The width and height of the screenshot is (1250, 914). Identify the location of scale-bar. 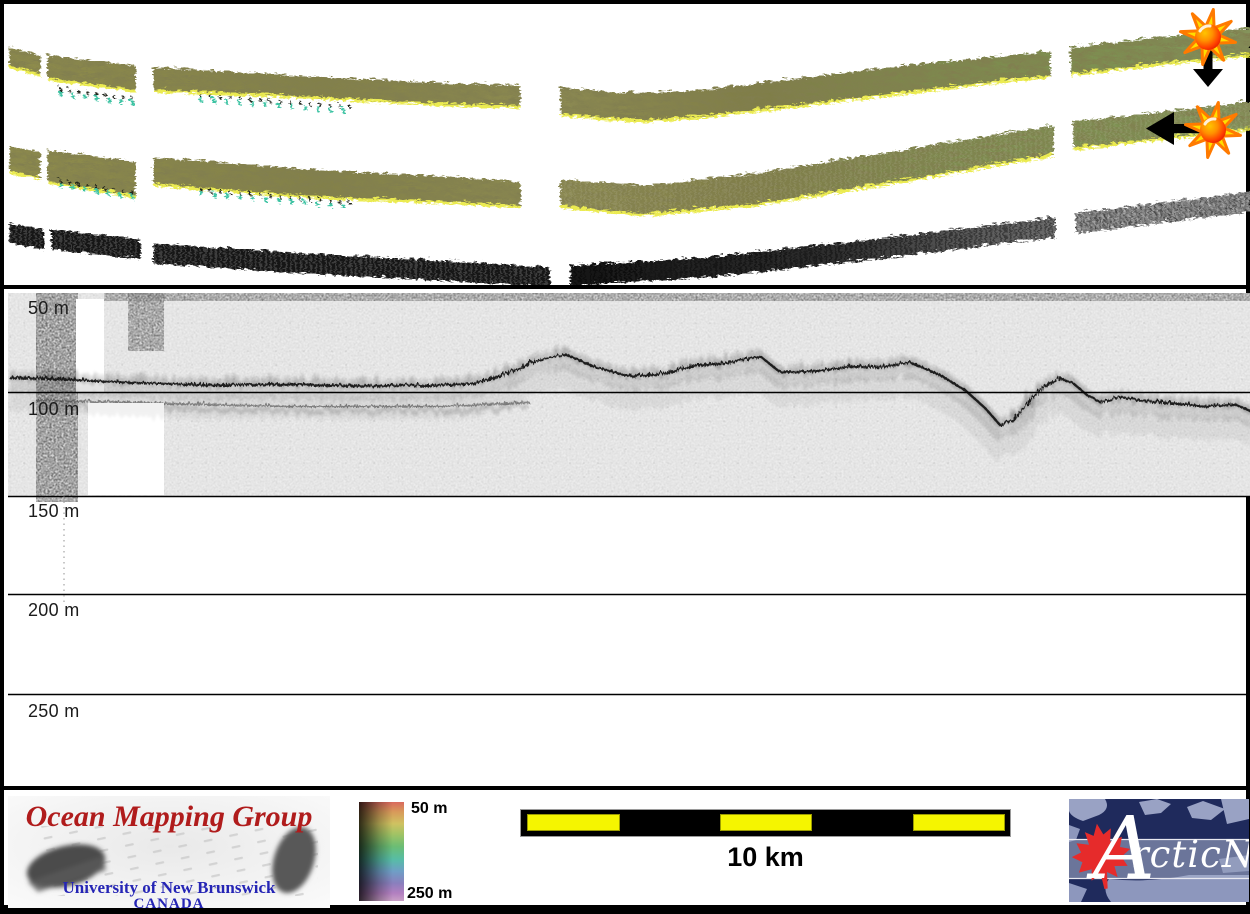
(765, 823).